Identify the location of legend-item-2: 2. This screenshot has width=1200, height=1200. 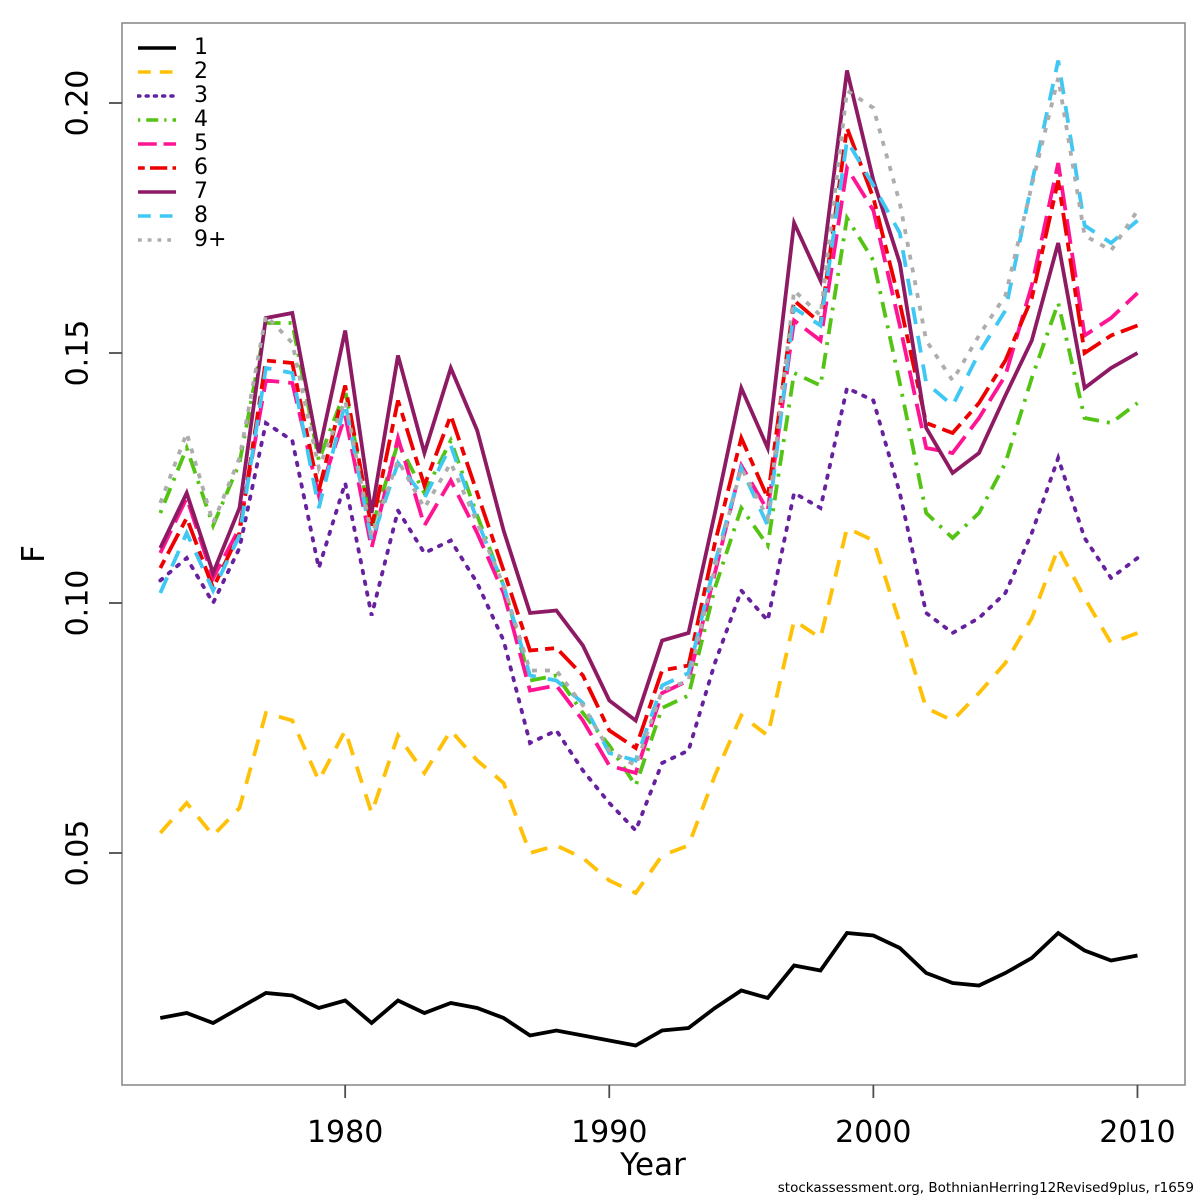
(181, 72).